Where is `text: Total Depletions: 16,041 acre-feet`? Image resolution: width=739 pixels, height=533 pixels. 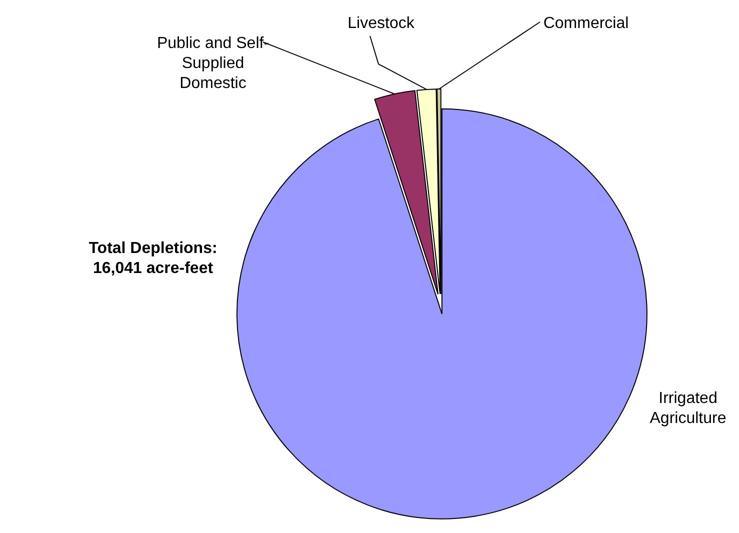 text: Total Depletions: 16,041 acre-feet is located at coordinates (153, 258).